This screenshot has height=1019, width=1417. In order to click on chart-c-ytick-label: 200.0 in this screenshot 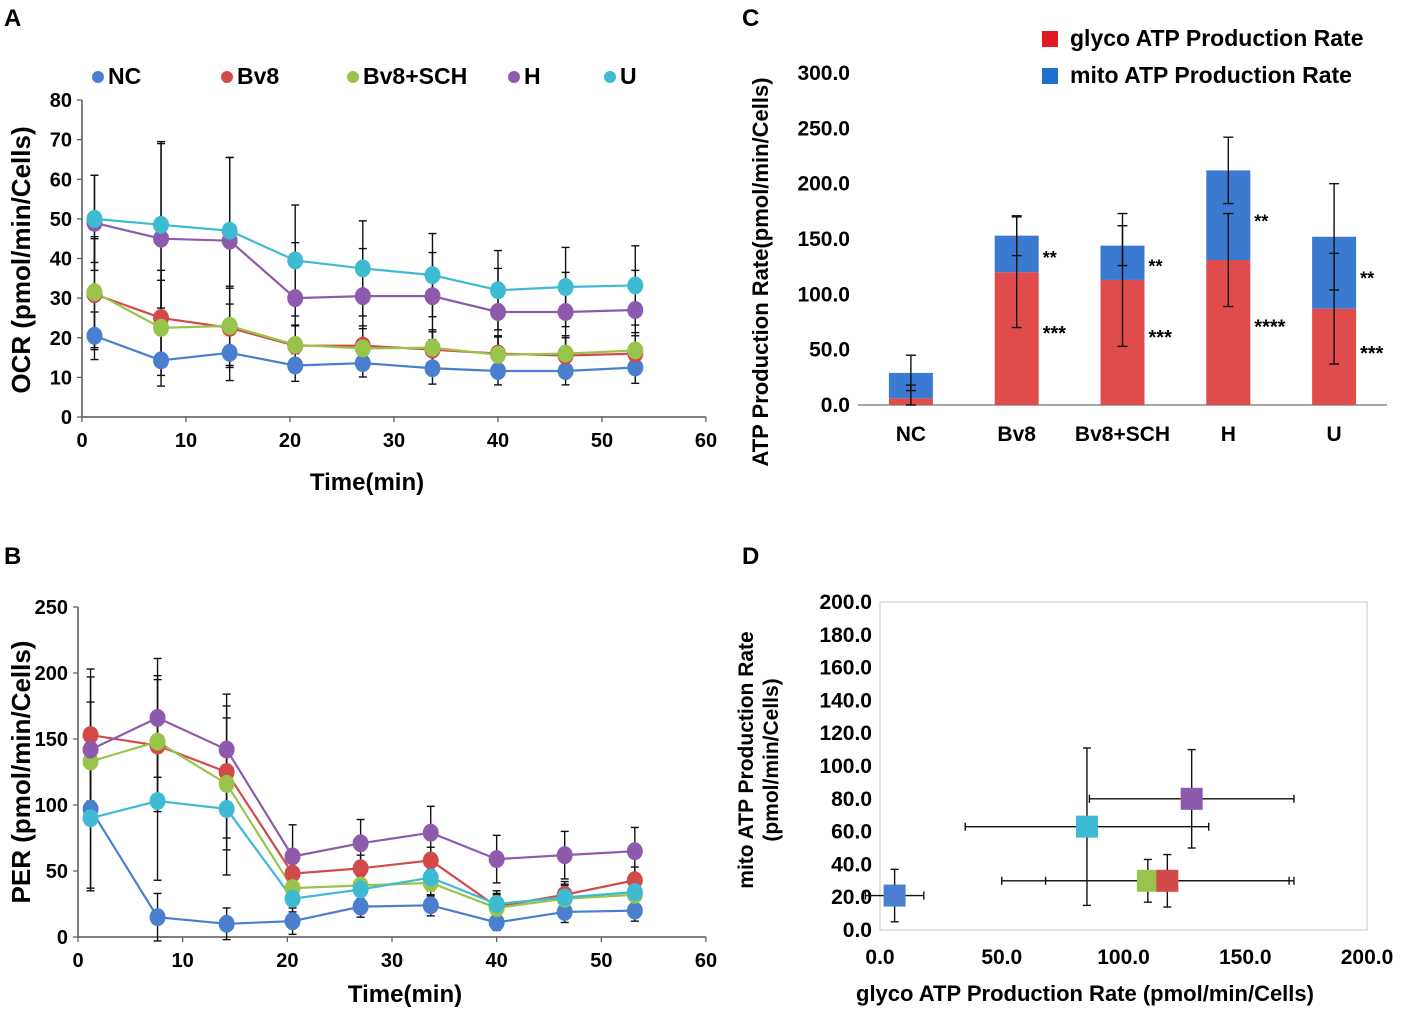, I will do `click(823, 184)`.